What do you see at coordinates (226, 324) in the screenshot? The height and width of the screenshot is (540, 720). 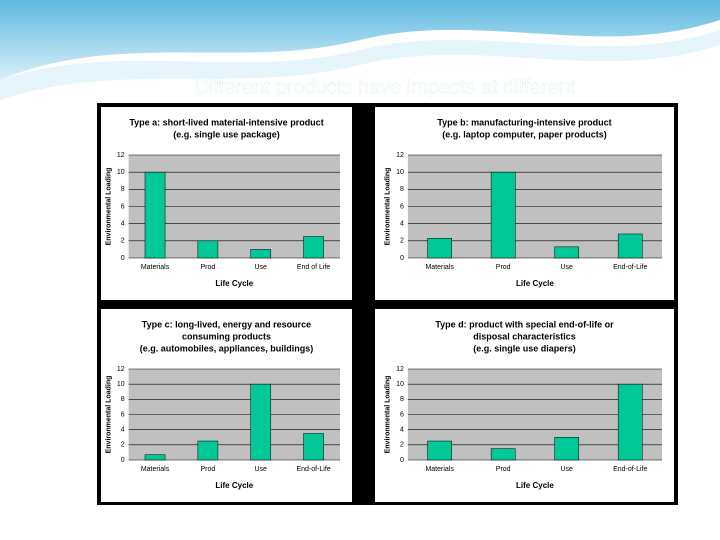 I see `chart-title: Type c: long-lived, energy and resource` at bounding box center [226, 324].